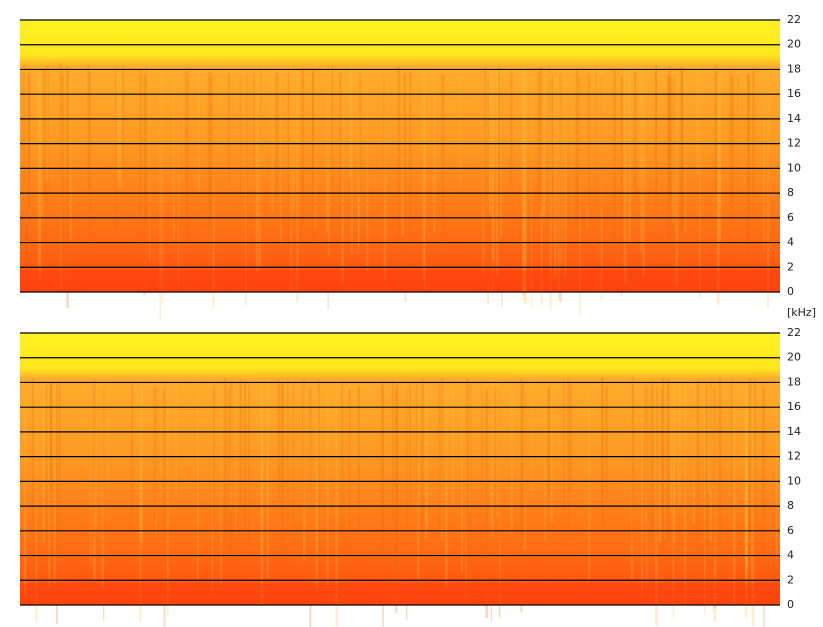 This screenshot has height=627, width=823. I want to click on y-tick-label: 20, so click(794, 44).